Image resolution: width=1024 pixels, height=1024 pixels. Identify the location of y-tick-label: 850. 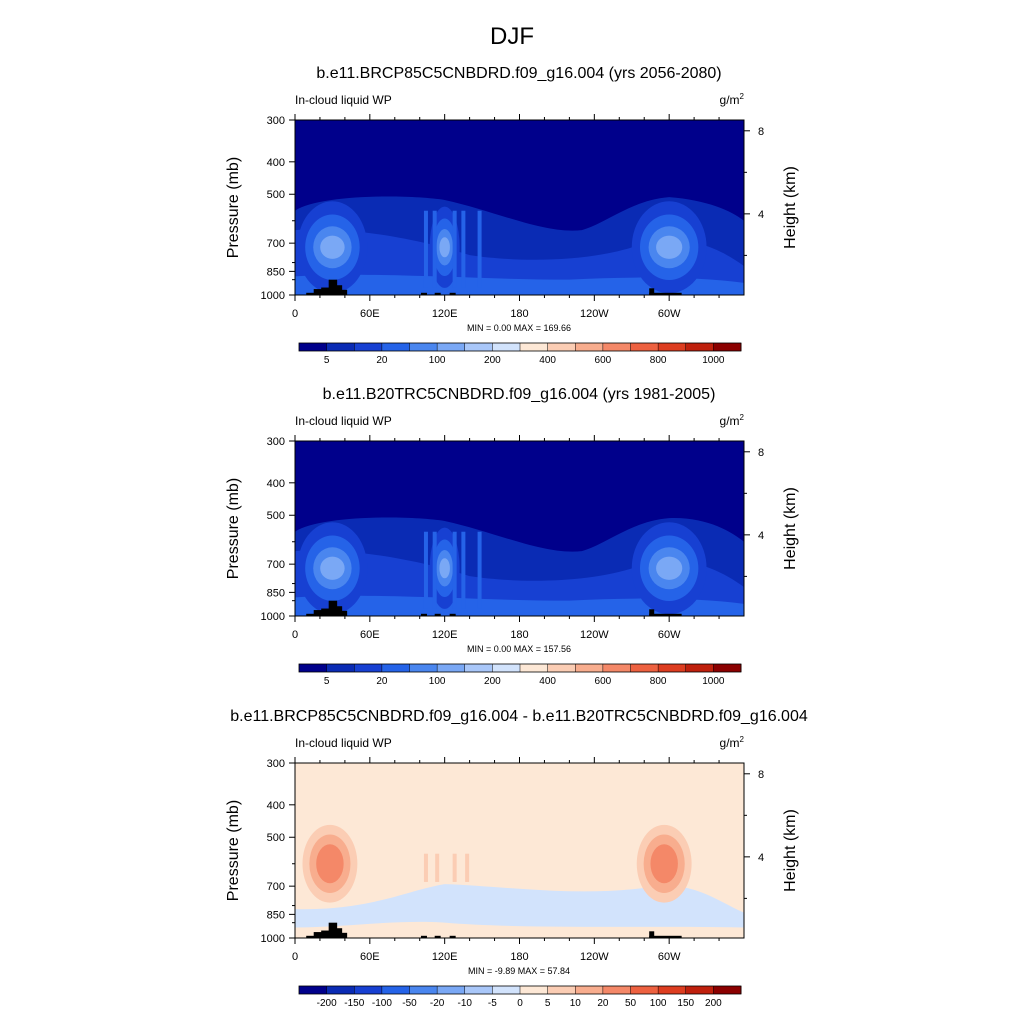
(276, 593).